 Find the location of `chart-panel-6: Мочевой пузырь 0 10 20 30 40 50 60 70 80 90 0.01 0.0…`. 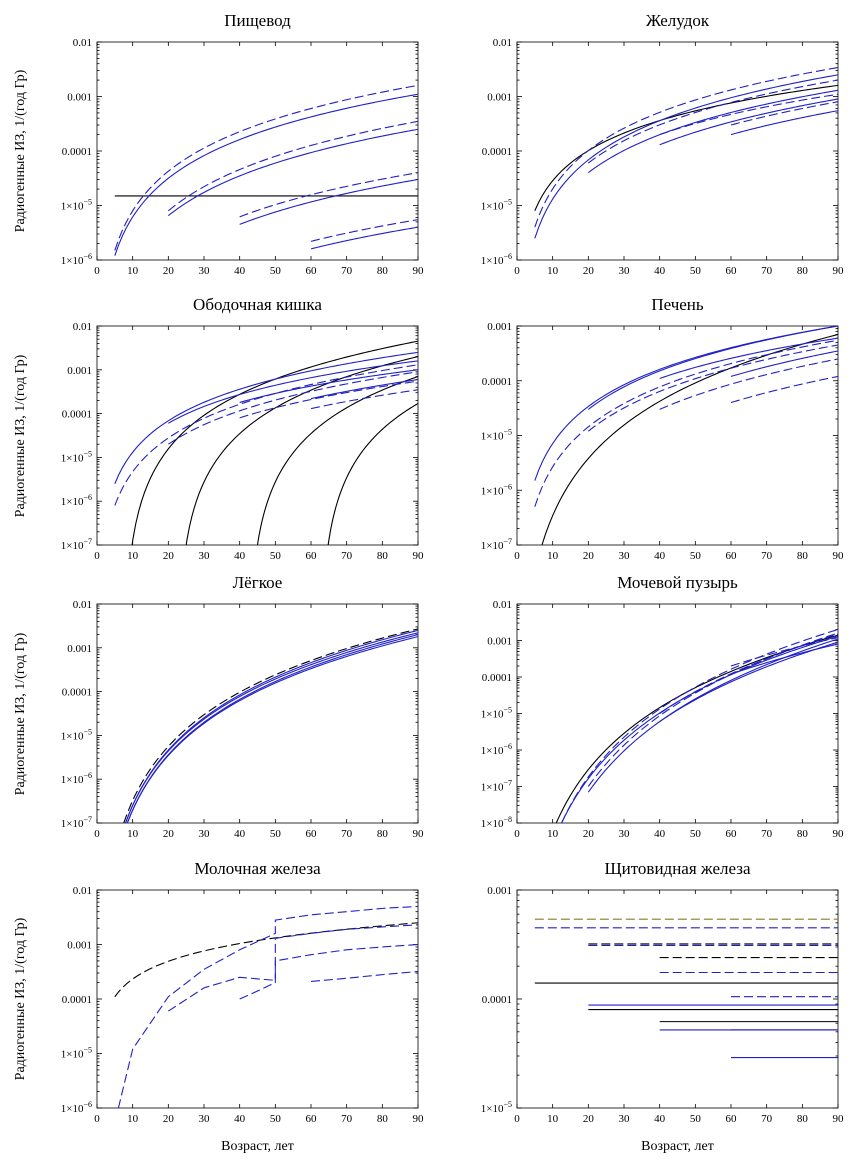

chart-panel-6: Мочевой пузырь 0 10 20 30 40 50 60 70 80 90 0.01 0.0… is located at coordinates (662, 706).